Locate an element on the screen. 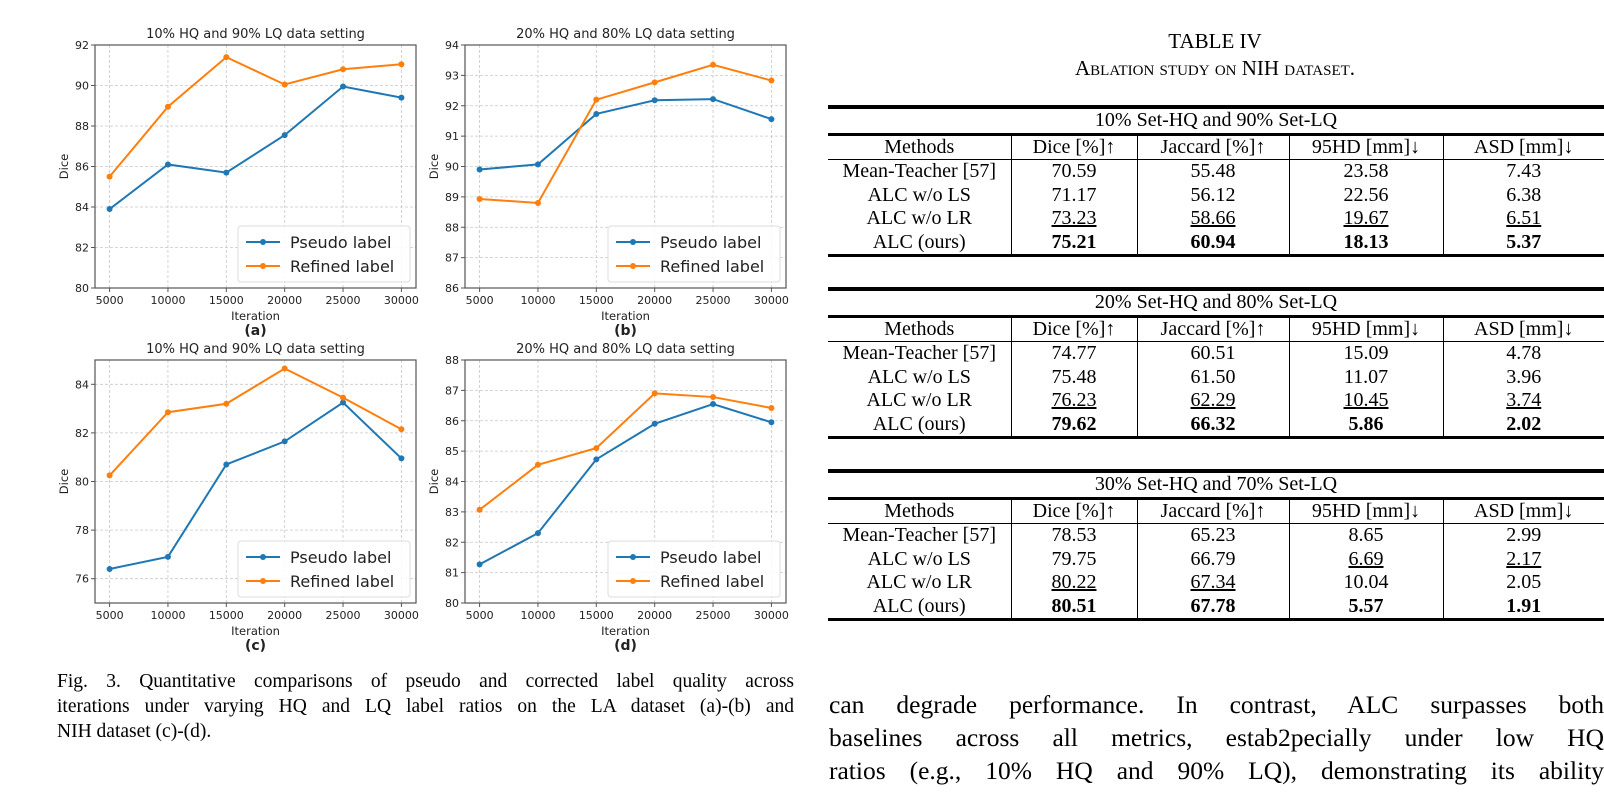  value-text: 70.59 is located at coordinates (1074, 171).